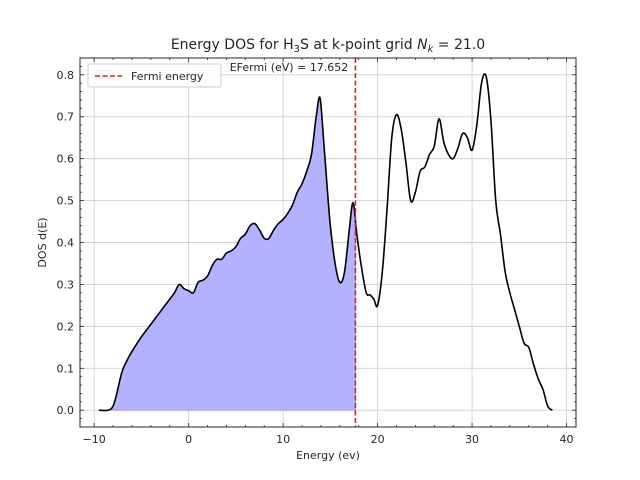 The height and width of the screenshot is (480, 640). What do you see at coordinates (328, 455) in the screenshot?
I see `x-axis-label: Energy (ev)` at bounding box center [328, 455].